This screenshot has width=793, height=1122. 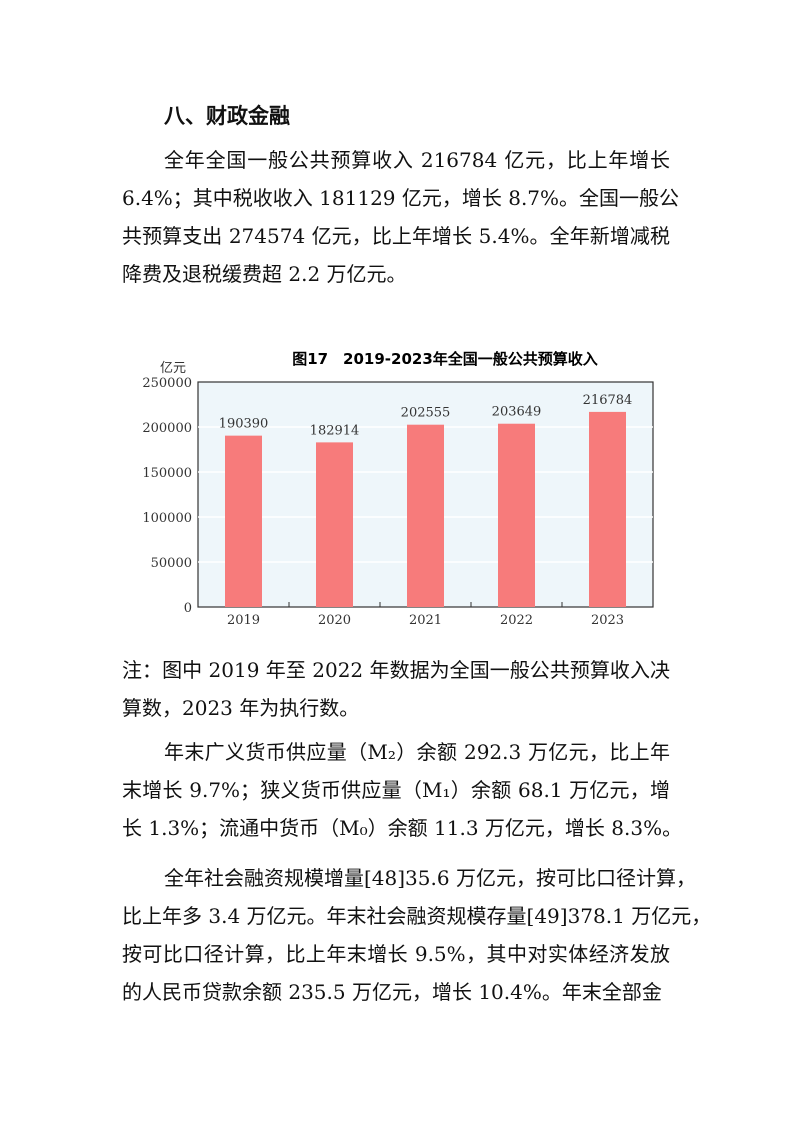 What do you see at coordinates (335, 430) in the screenshot?
I see `data-label: 182914` at bounding box center [335, 430].